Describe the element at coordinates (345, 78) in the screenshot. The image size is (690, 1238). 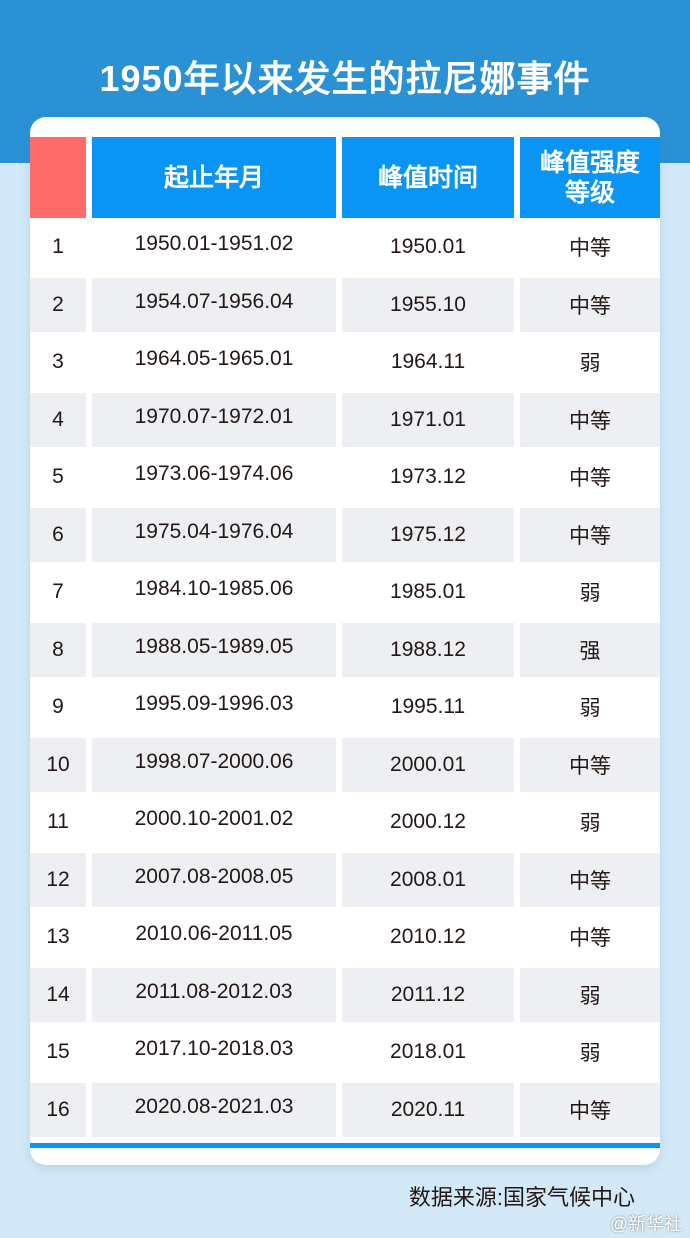
I see `page-title: 1950年以来发生的拉尼娜事件` at that location.